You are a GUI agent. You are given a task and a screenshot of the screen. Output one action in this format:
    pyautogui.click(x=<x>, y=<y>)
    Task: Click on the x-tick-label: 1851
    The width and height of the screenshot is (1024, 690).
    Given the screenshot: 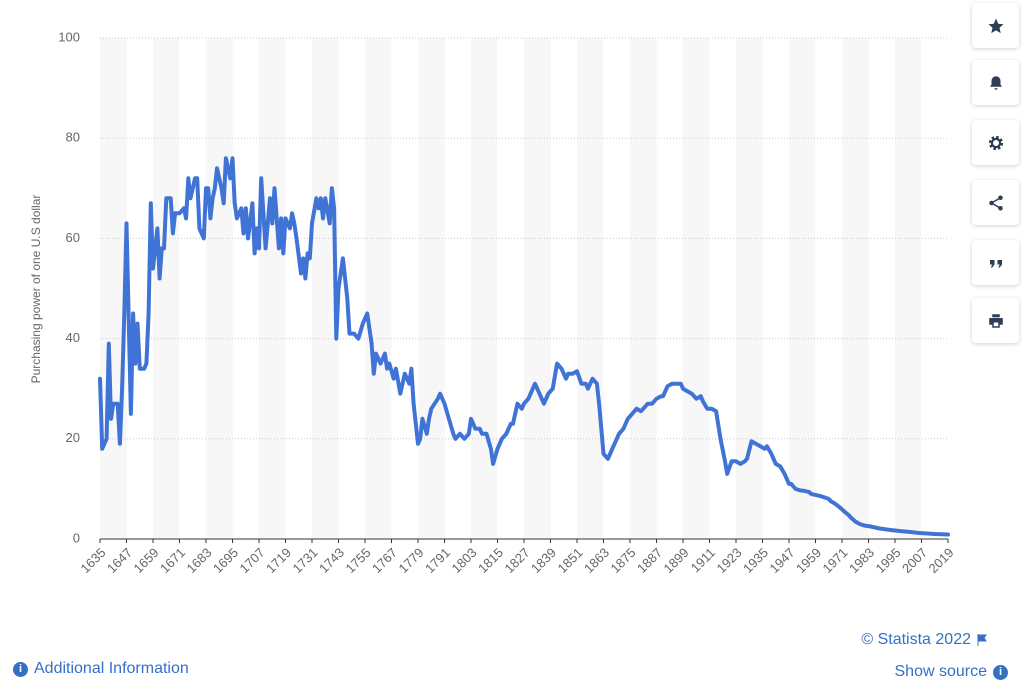 What is the action you would take?
    pyautogui.click(x=569, y=560)
    